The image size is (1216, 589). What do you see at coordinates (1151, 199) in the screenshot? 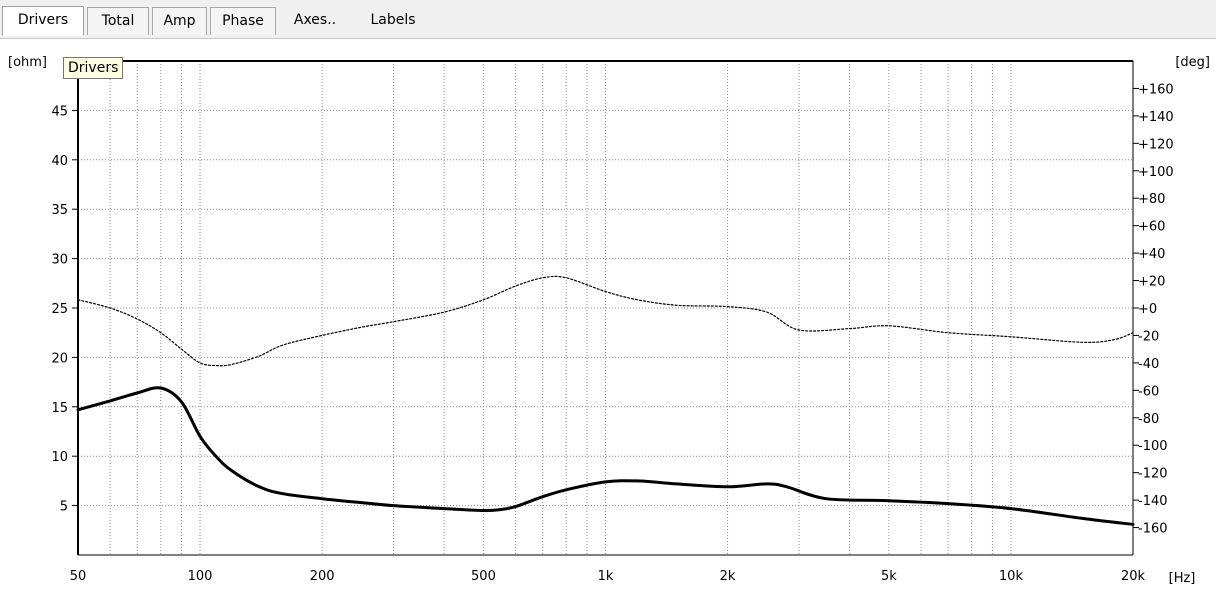
I see `tick-label-right: +80` at bounding box center [1151, 199].